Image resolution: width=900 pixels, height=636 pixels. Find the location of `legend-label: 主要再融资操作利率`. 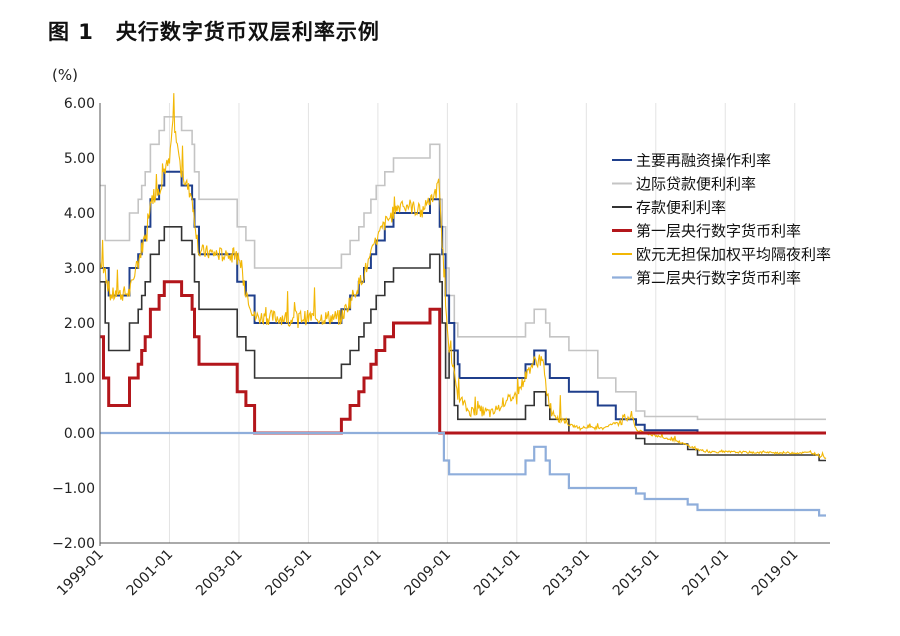

legend-label: 主要再融资操作利率 is located at coordinates (703, 161).